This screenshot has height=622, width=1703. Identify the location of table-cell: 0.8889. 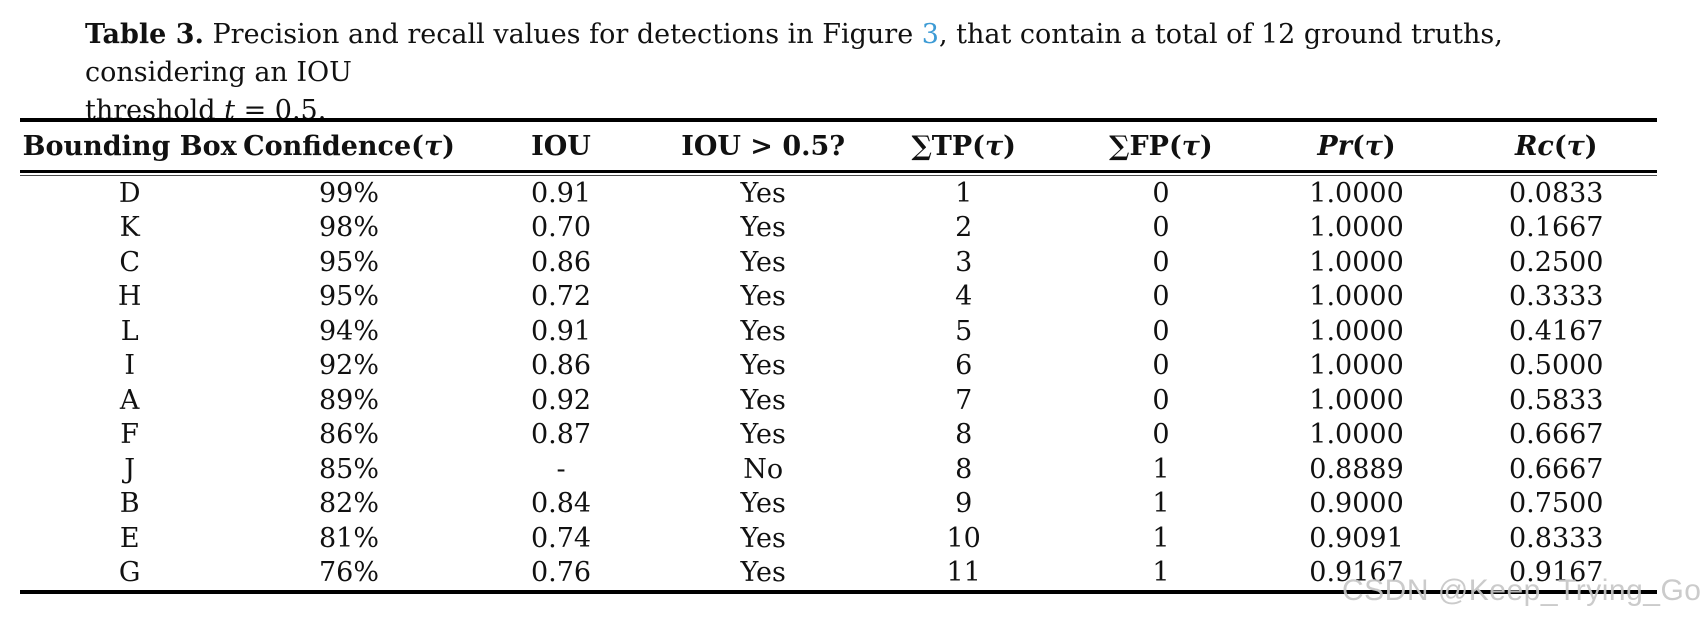
(1356, 469).